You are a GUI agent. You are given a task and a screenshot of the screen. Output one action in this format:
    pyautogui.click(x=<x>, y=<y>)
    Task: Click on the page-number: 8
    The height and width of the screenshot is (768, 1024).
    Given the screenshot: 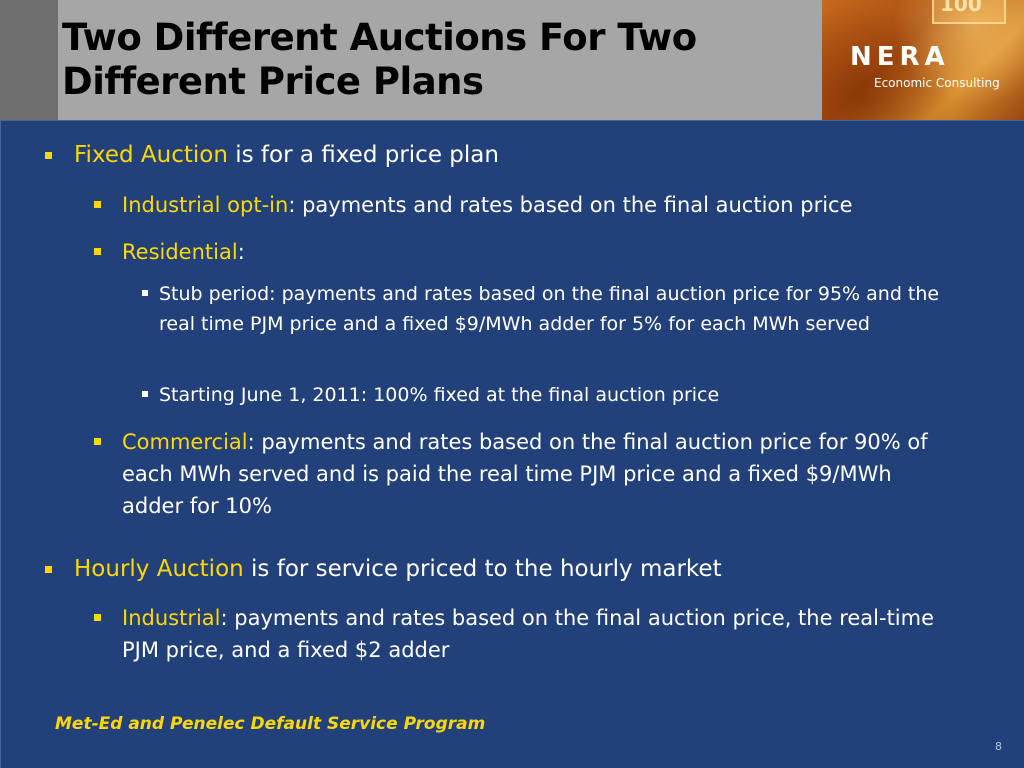 What is the action you would take?
    pyautogui.click(x=998, y=746)
    